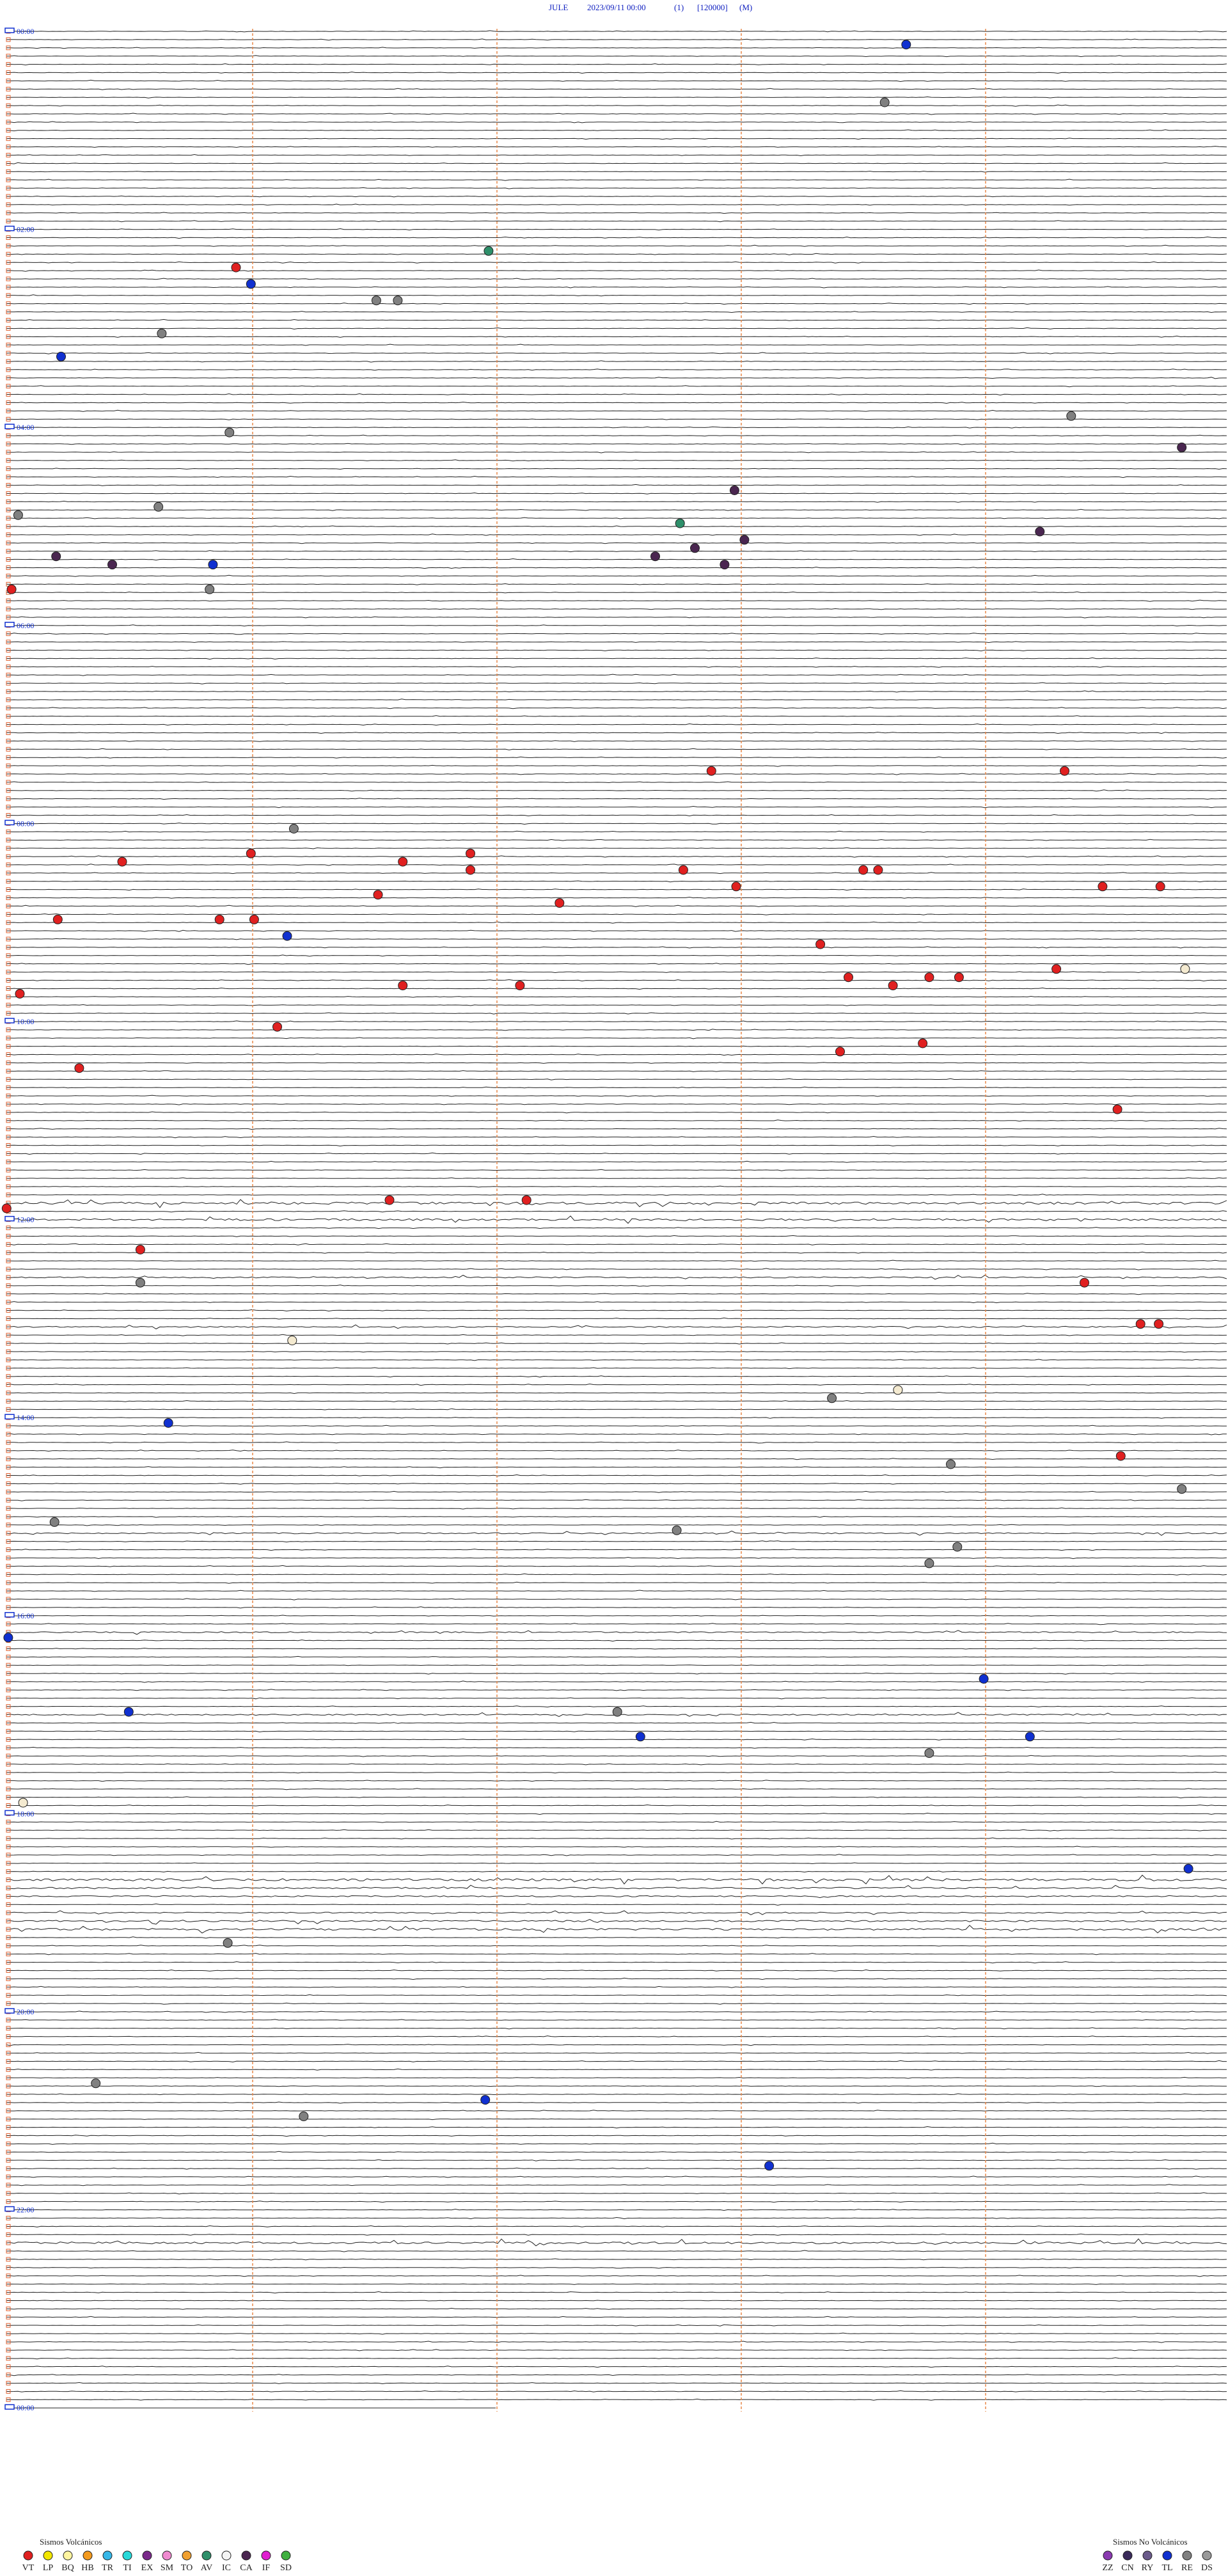  I want to click on legend-label: SD, so click(286, 2568).